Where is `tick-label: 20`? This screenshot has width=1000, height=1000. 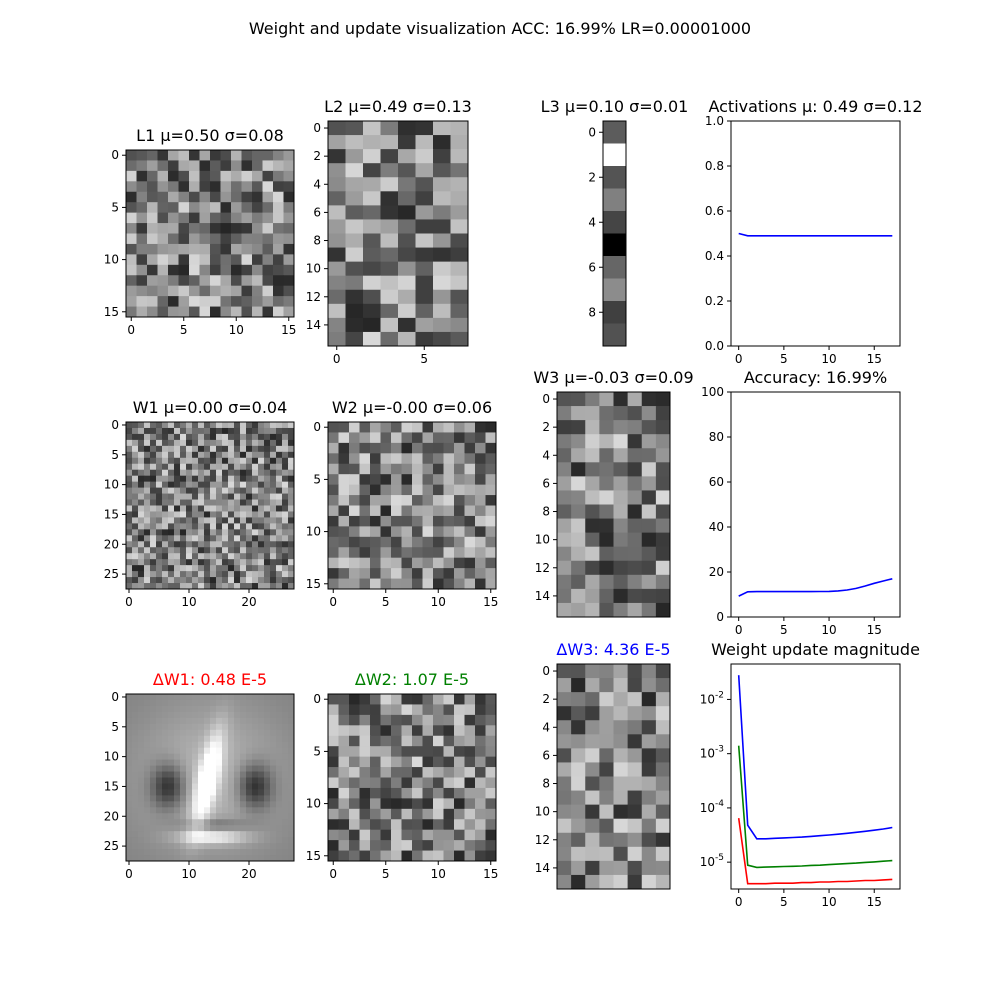 tick-label: 20 is located at coordinates (248, 874).